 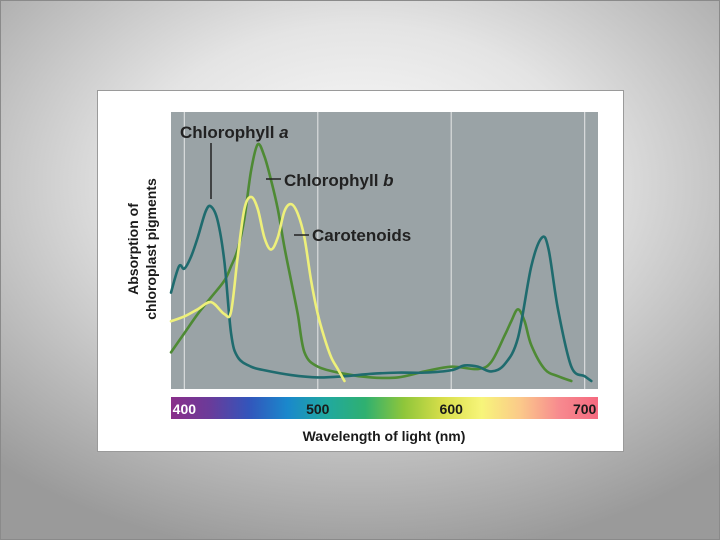 What do you see at coordinates (133, 249) in the screenshot?
I see `y-axis-label-line1: Absorption of` at bounding box center [133, 249].